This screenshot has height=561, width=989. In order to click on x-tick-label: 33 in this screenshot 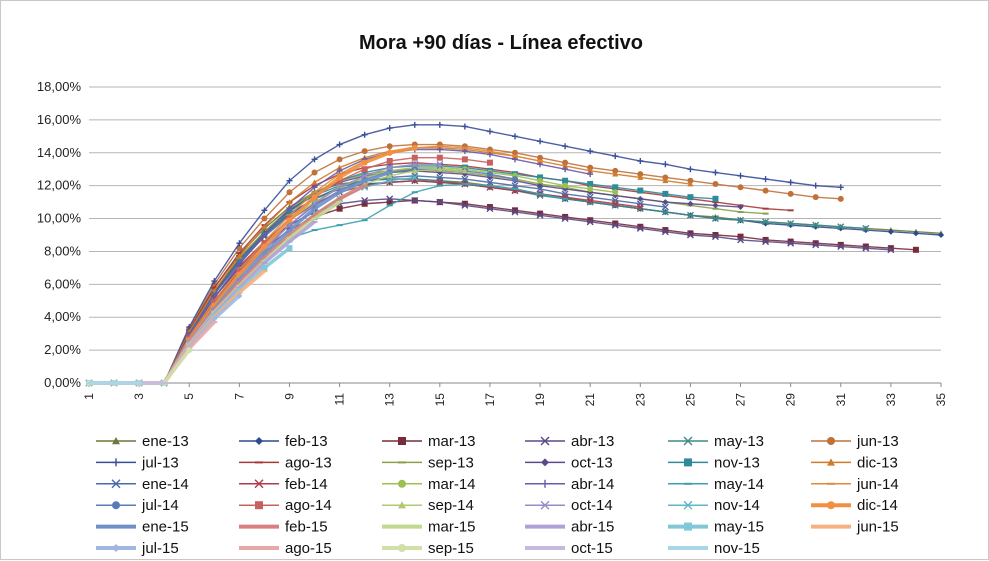, I will do `click(891, 400)`.